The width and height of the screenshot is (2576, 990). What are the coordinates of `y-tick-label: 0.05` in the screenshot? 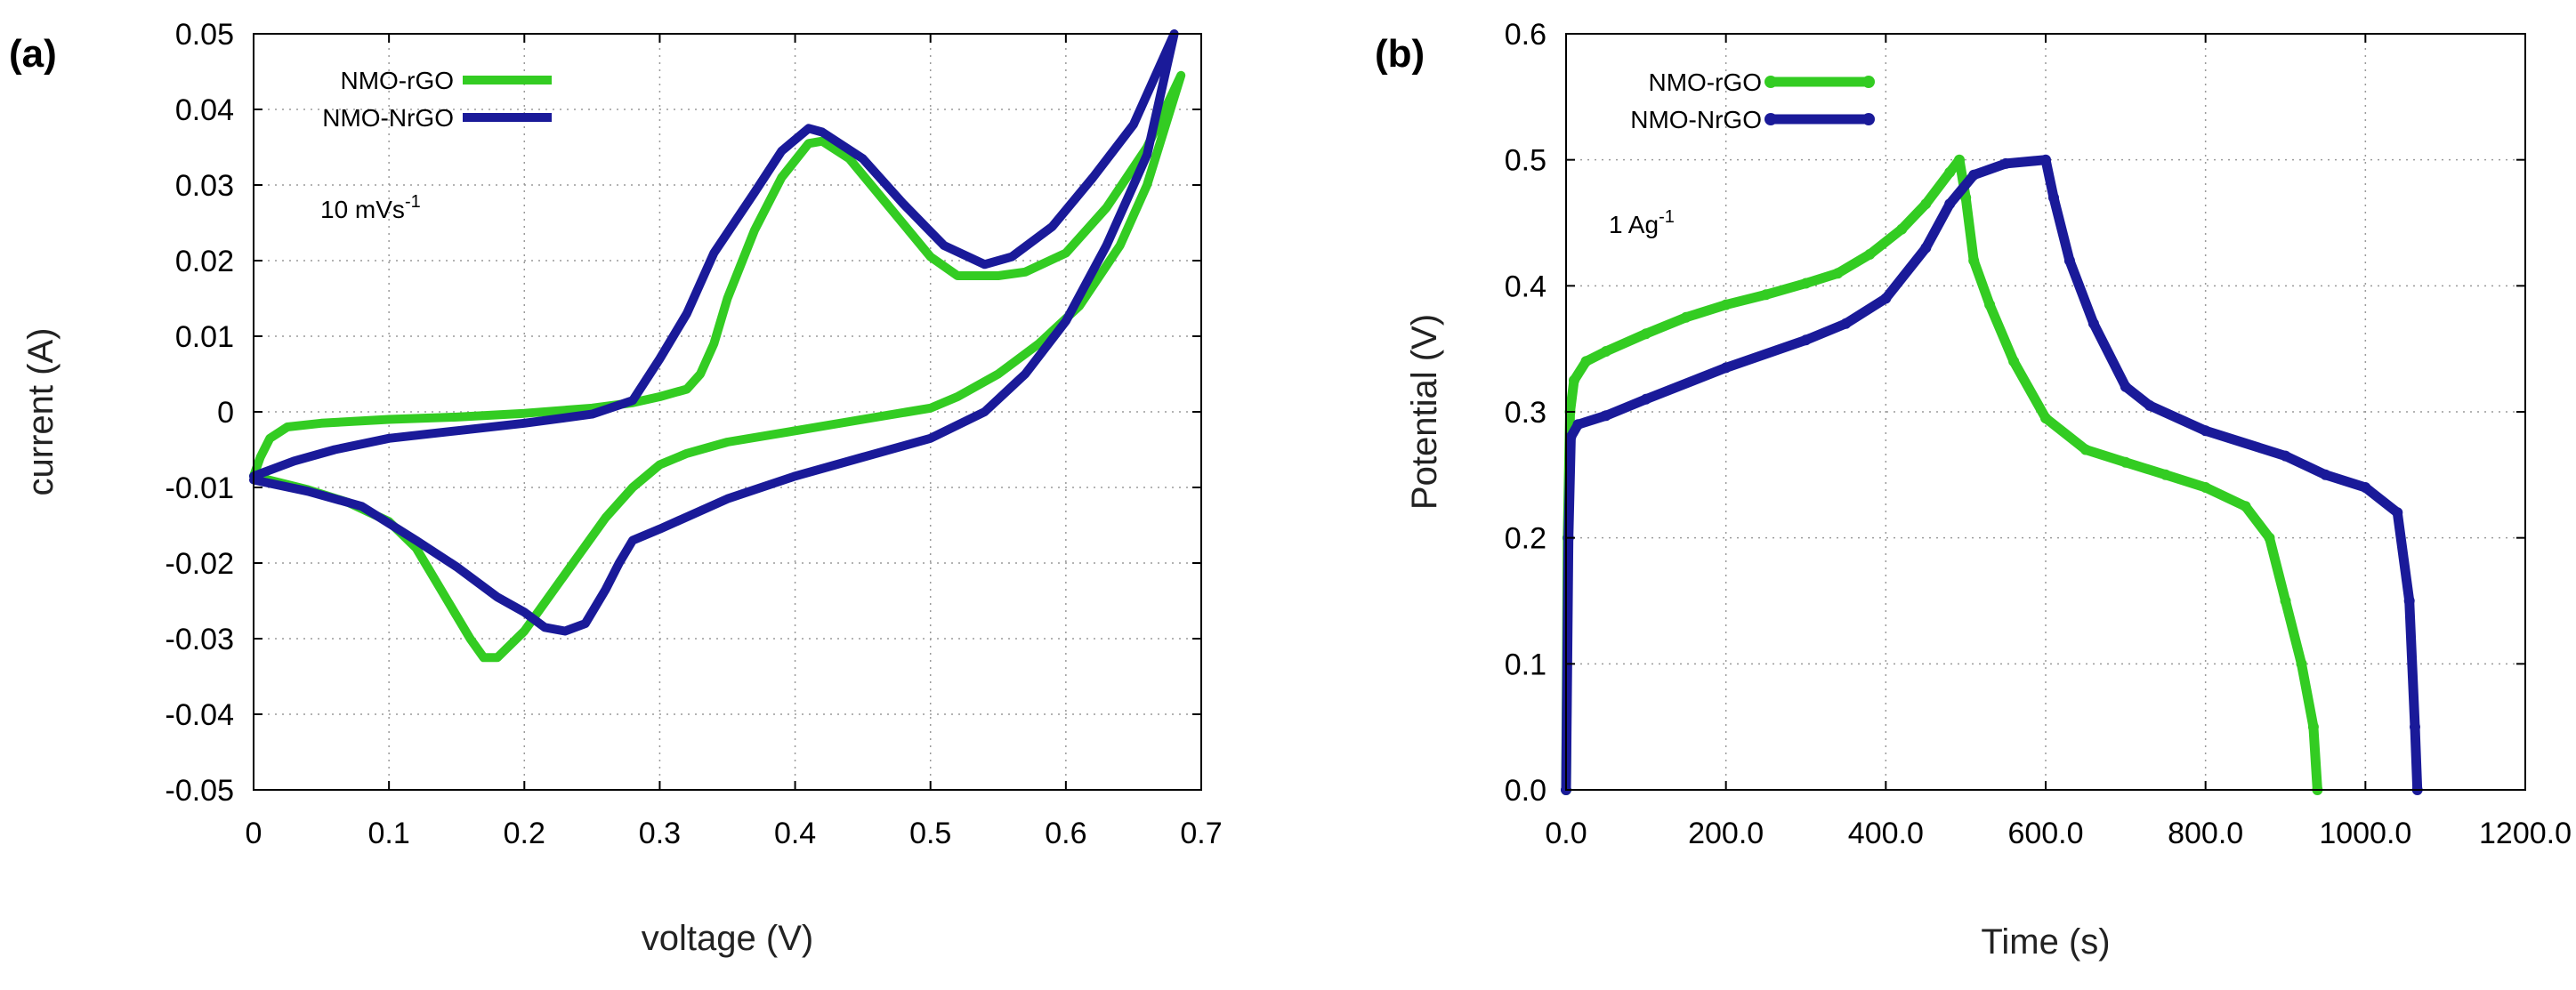 It's located at (204, 35).